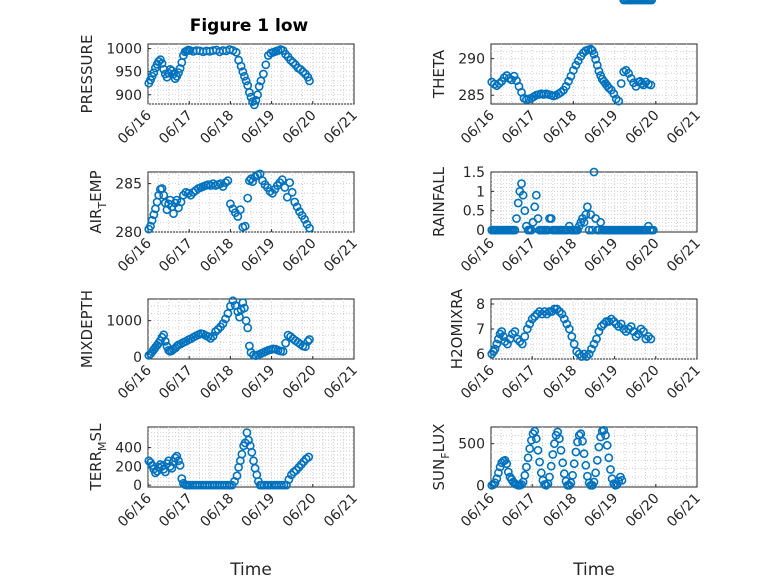 The width and height of the screenshot is (778, 583). Describe the element at coordinates (128, 73) in the screenshot. I see `y-tick-label: 950` at that location.